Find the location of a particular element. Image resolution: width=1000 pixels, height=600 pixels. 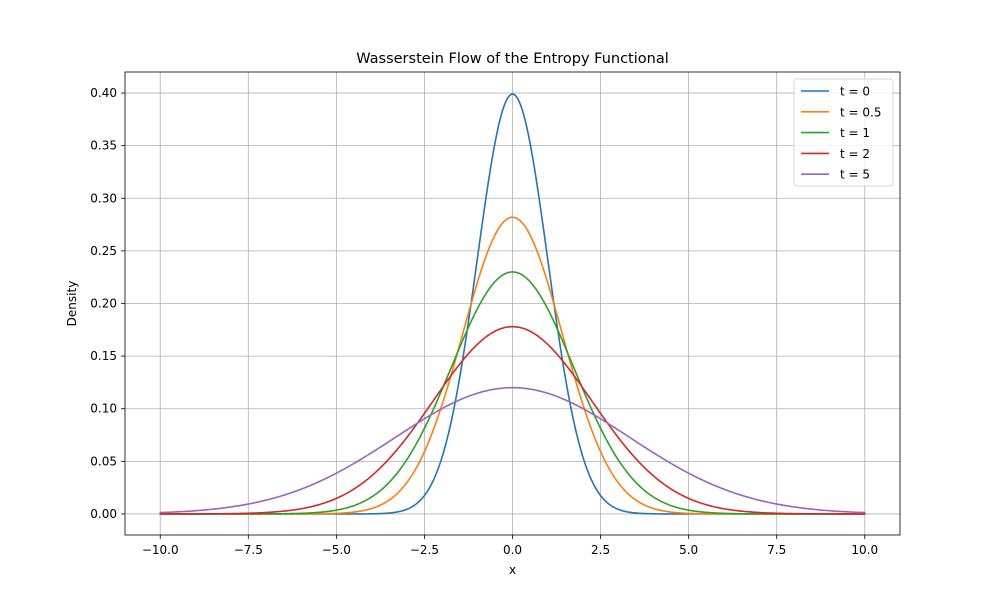

x-tick-label: −2.5 is located at coordinates (424, 550).